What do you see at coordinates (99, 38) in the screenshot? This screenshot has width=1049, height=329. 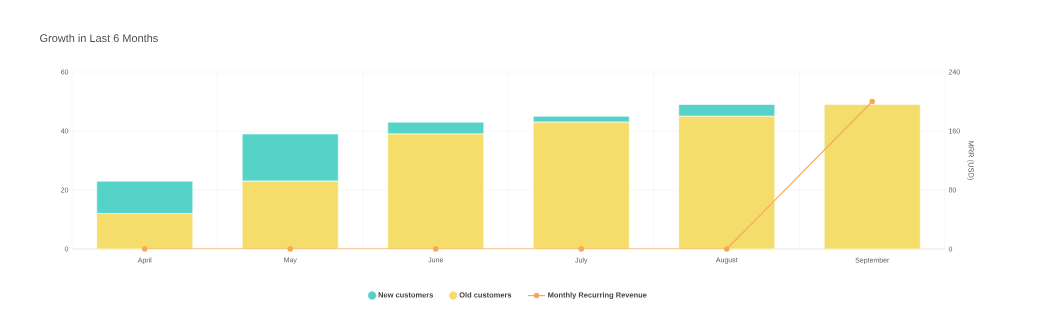 I see `chart-title: Growth in Last 6 Months` at bounding box center [99, 38].